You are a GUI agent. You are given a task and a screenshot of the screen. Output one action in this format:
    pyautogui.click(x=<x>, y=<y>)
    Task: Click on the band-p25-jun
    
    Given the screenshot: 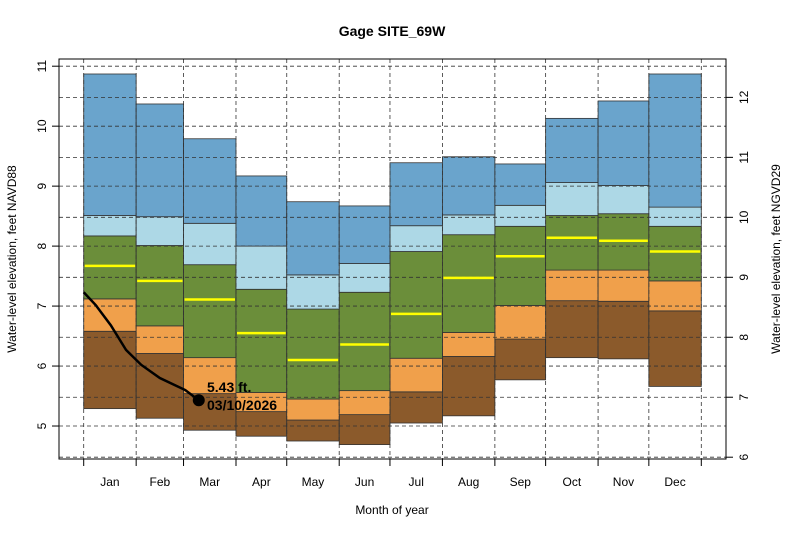 What is the action you would take?
    pyautogui.click(x=364, y=403)
    